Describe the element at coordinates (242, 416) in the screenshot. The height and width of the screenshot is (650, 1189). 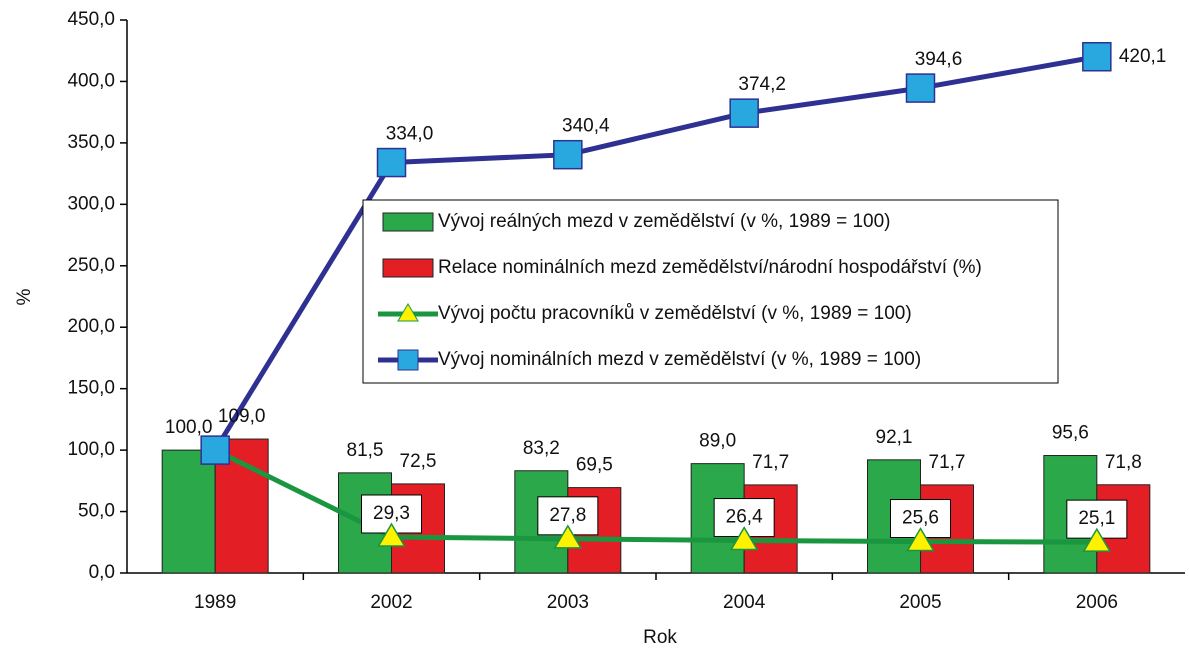
I see `bar-value-label: 109,0` at that location.